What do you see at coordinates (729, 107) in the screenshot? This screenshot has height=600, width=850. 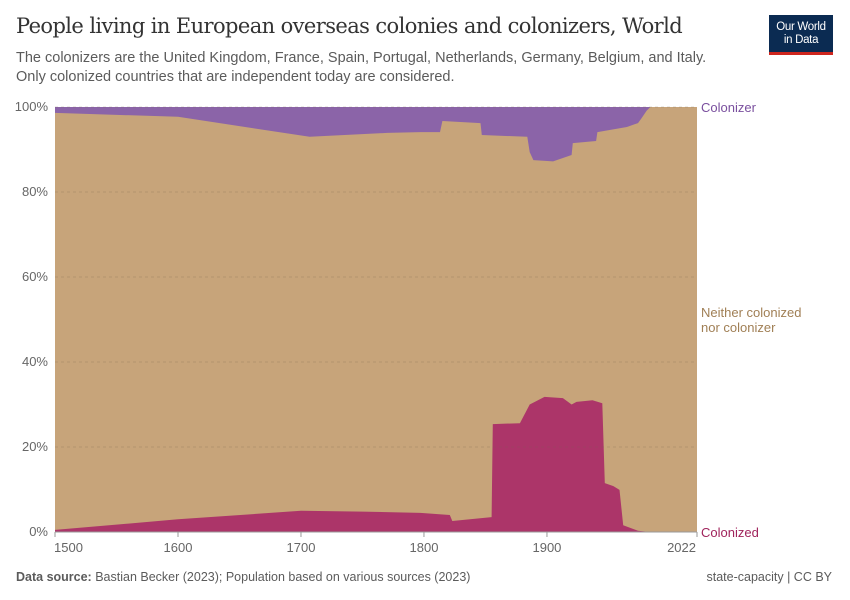 I see `series-label-colonizer: Colonizer` at bounding box center [729, 107].